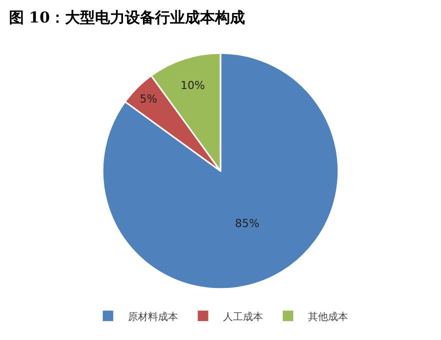 This screenshot has height=340, width=441. I want to click on legend-label: 原材料成本, so click(153, 316).